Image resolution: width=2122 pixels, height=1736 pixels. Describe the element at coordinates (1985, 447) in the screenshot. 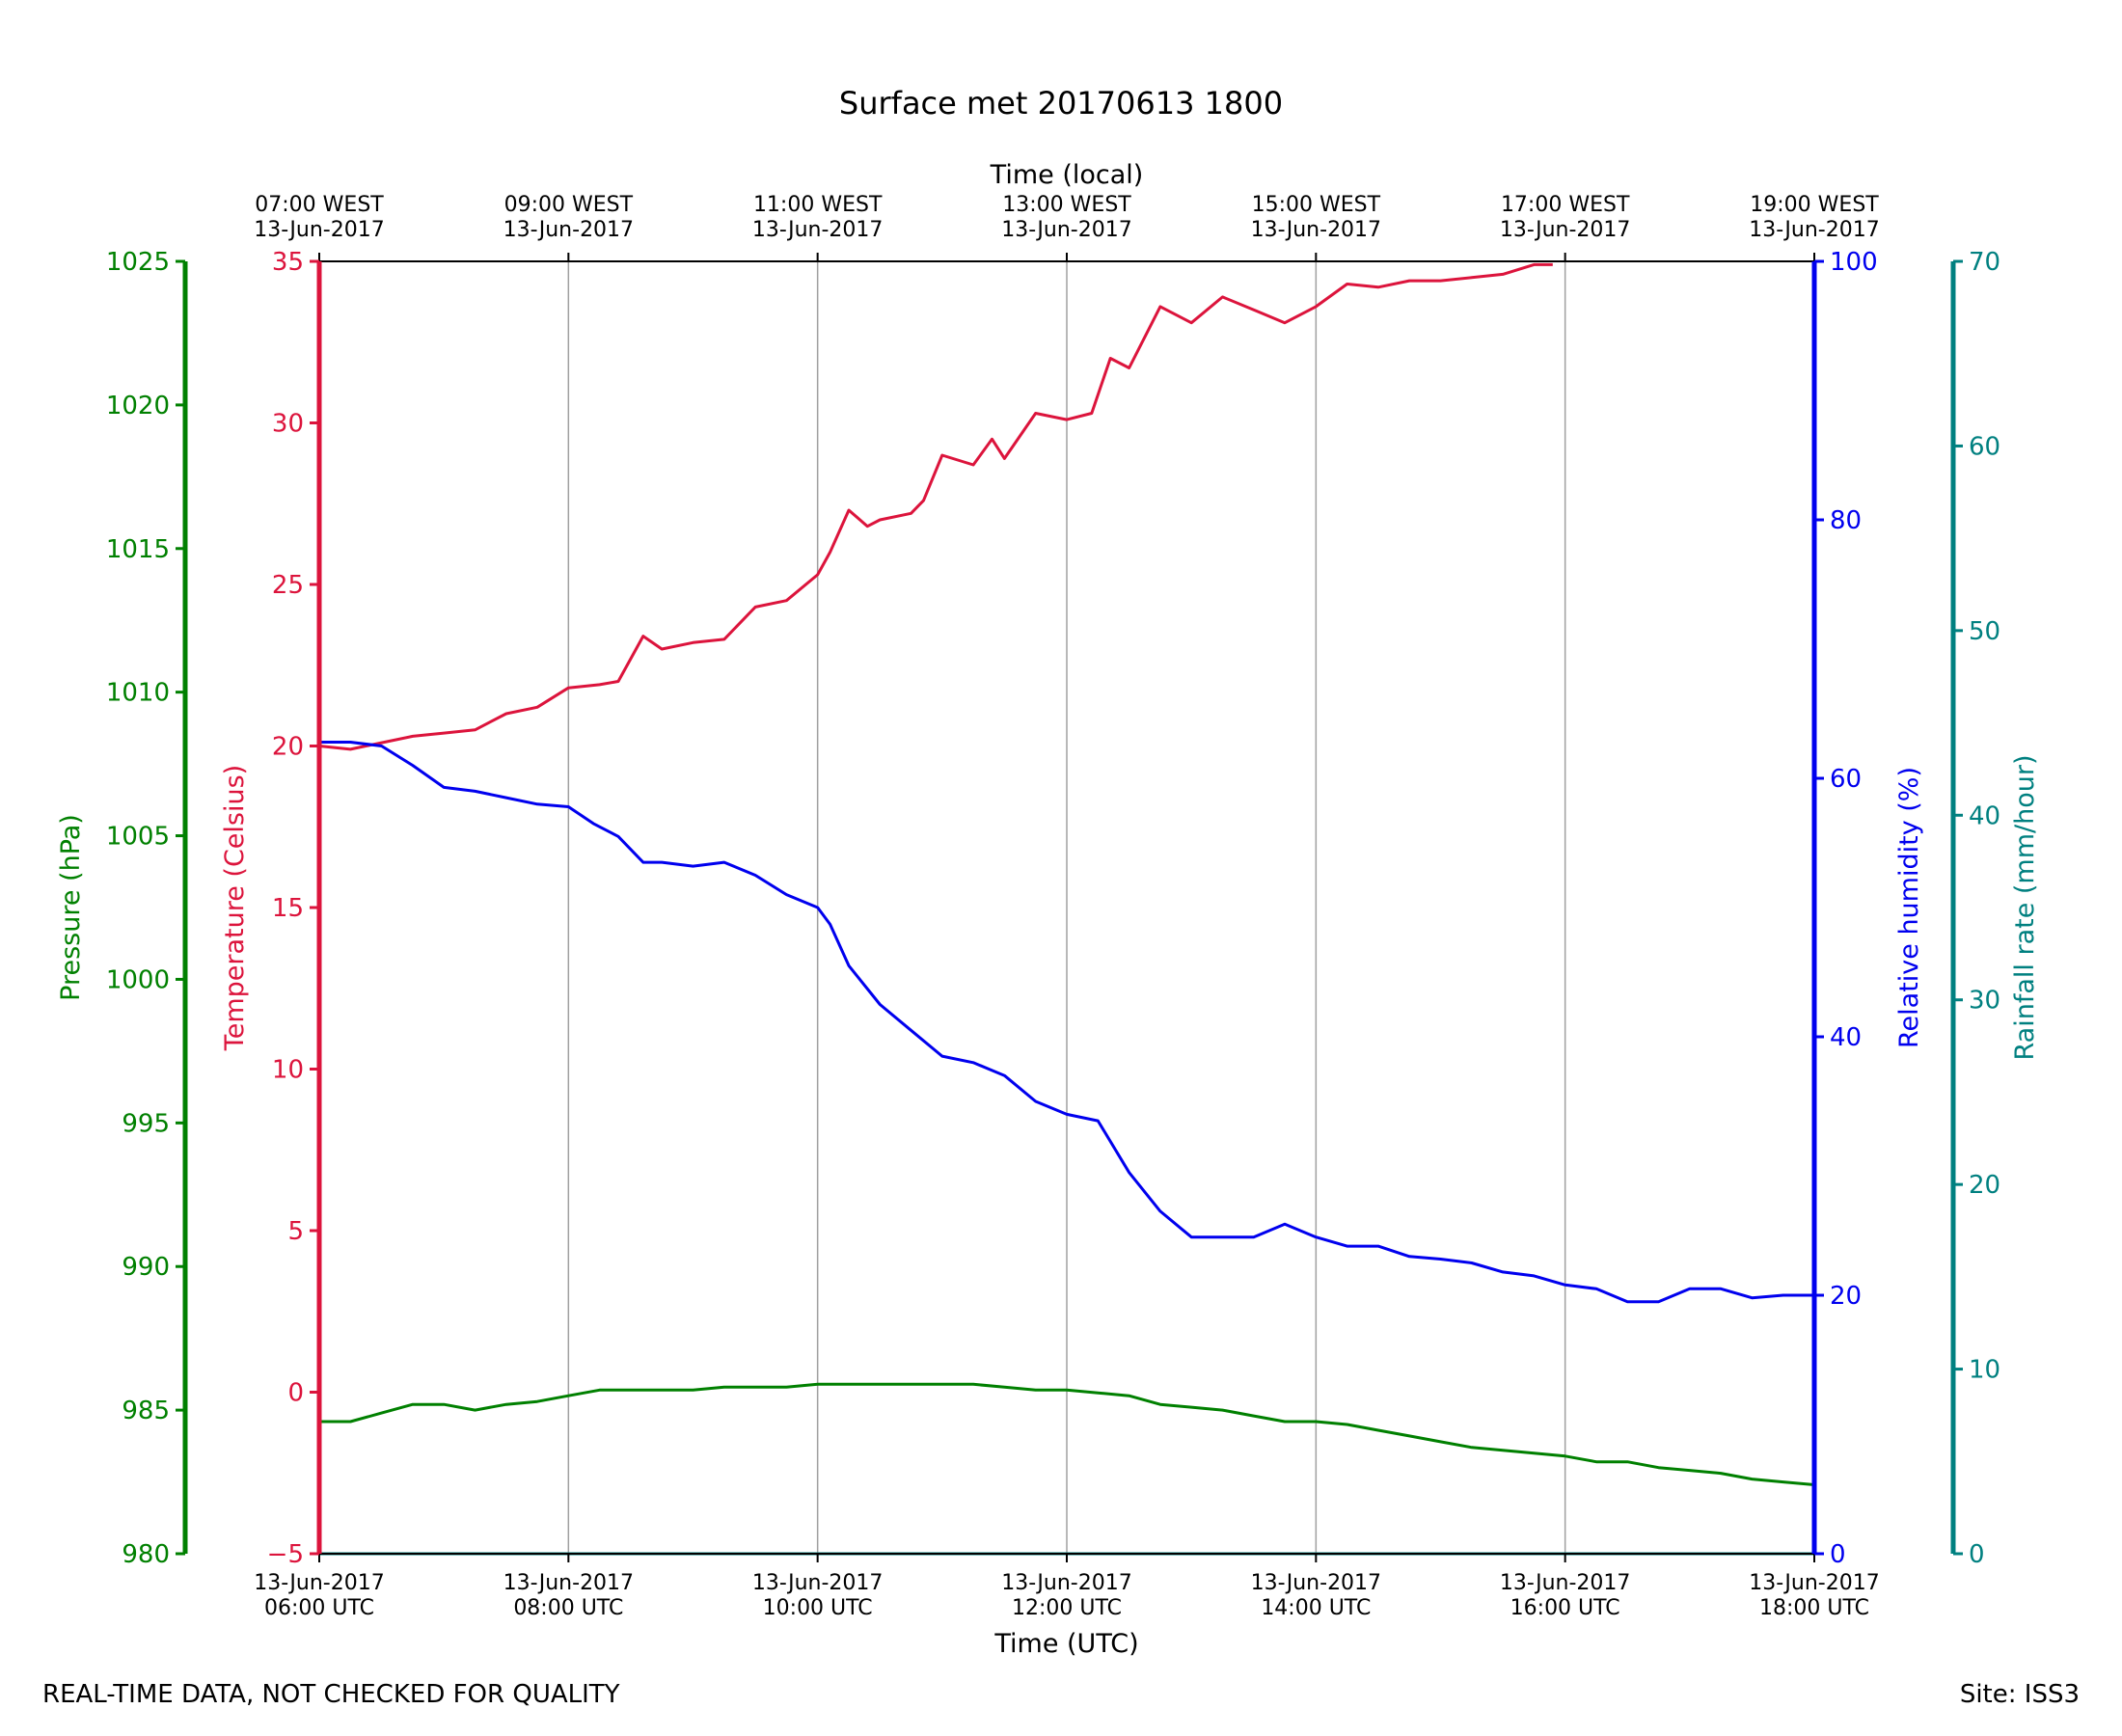

I see `rainfall-axis-tick-label: 60` at that location.